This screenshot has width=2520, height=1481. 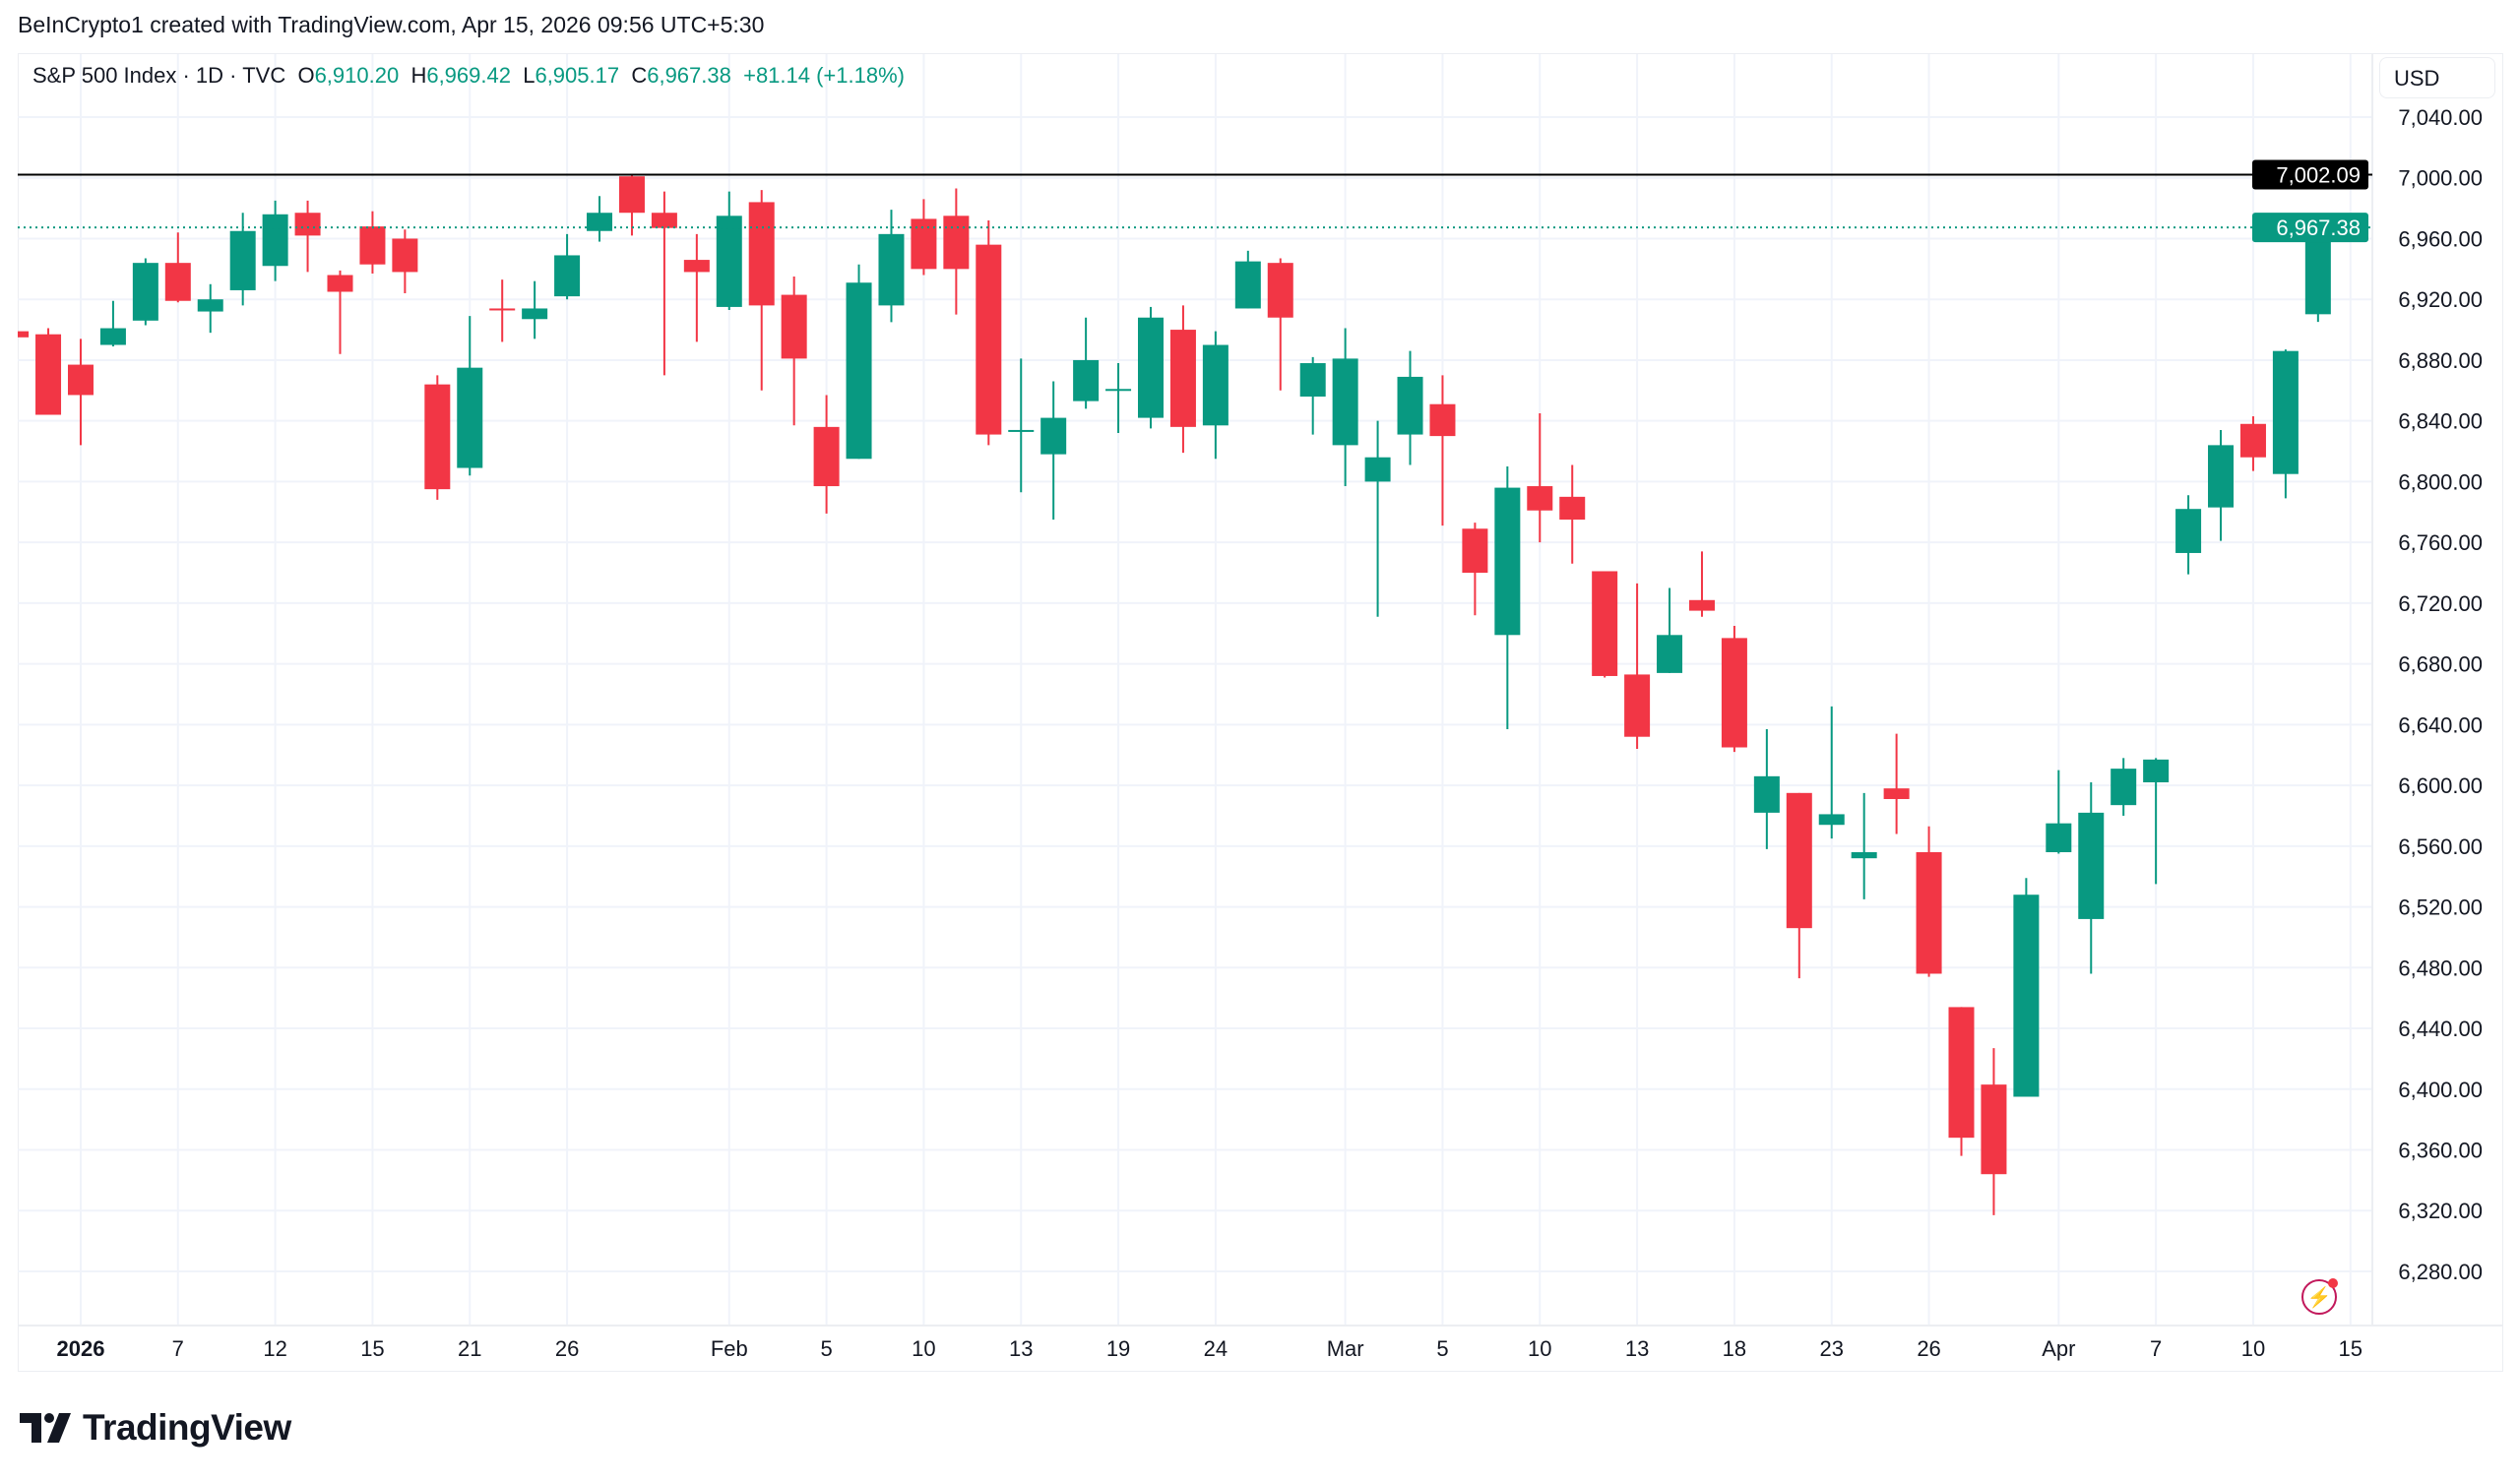 I want to click on time-tick-label: 19, so click(x=1118, y=1348).